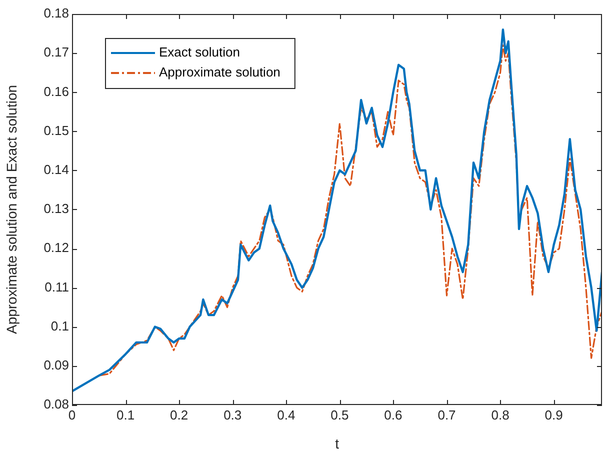  What do you see at coordinates (286, 414) in the screenshot?
I see `x-tick-label: 0.4` at bounding box center [286, 414].